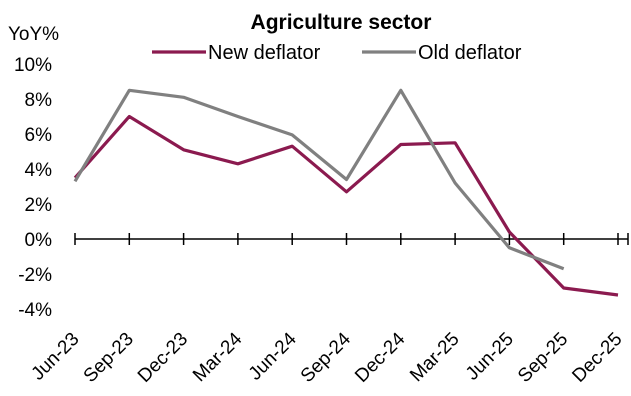 This screenshot has height=396, width=631. What do you see at coordinates (35, 275) in the screenshot?
I see `y-tick-label: -2%` at bounding box center [35, 275].